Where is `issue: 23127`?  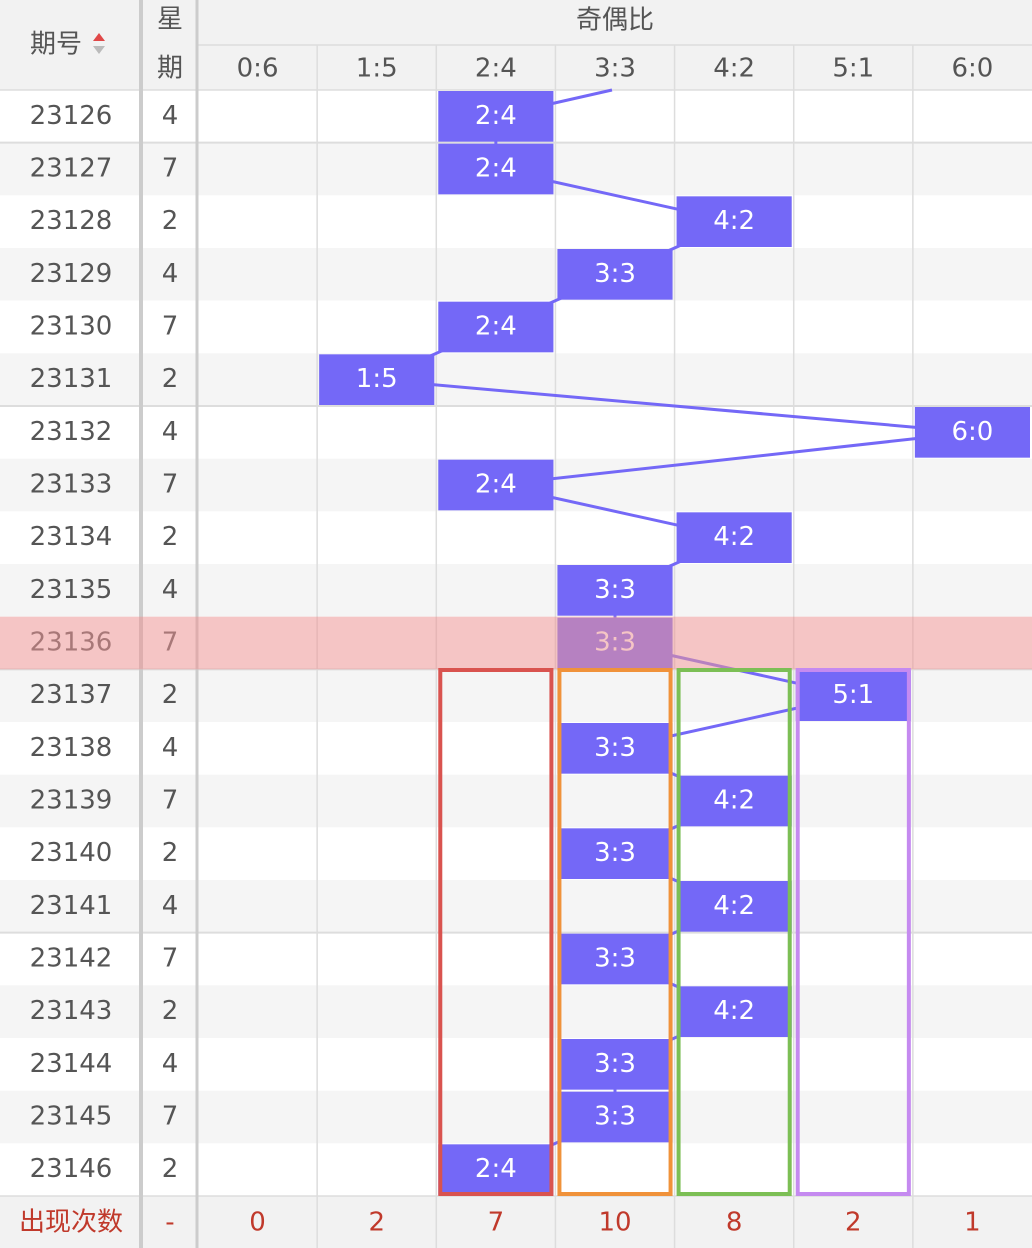 issue: 23127 is located at coordinates (71, 169).